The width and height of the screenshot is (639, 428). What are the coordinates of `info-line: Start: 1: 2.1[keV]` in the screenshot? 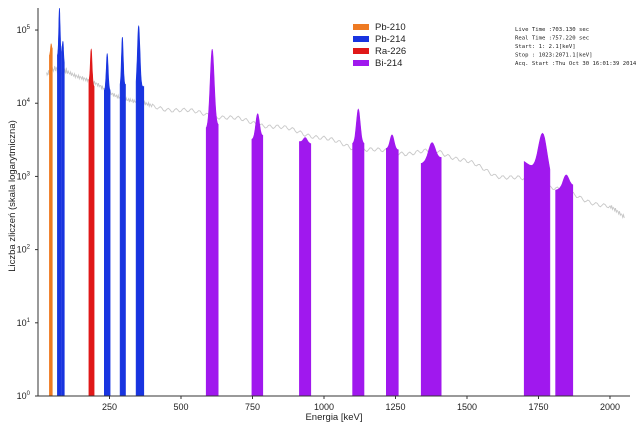 It's located at (545, 47).